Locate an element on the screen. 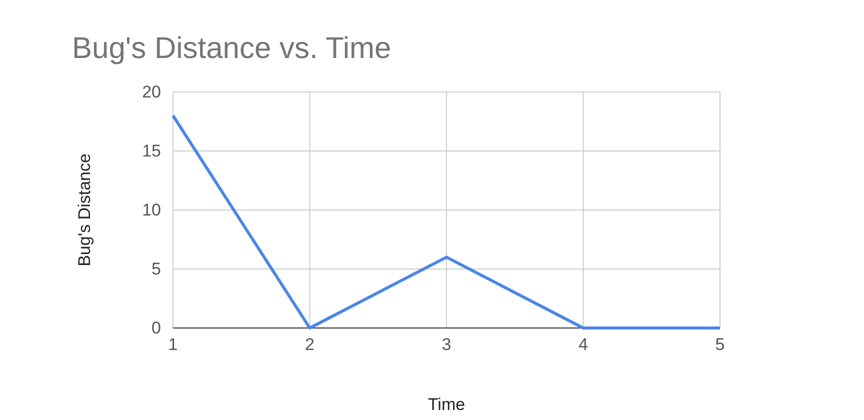 The width and height of the screenshot is (864, 420). x-tick-label: 4 is located at coordinates (583, 344).